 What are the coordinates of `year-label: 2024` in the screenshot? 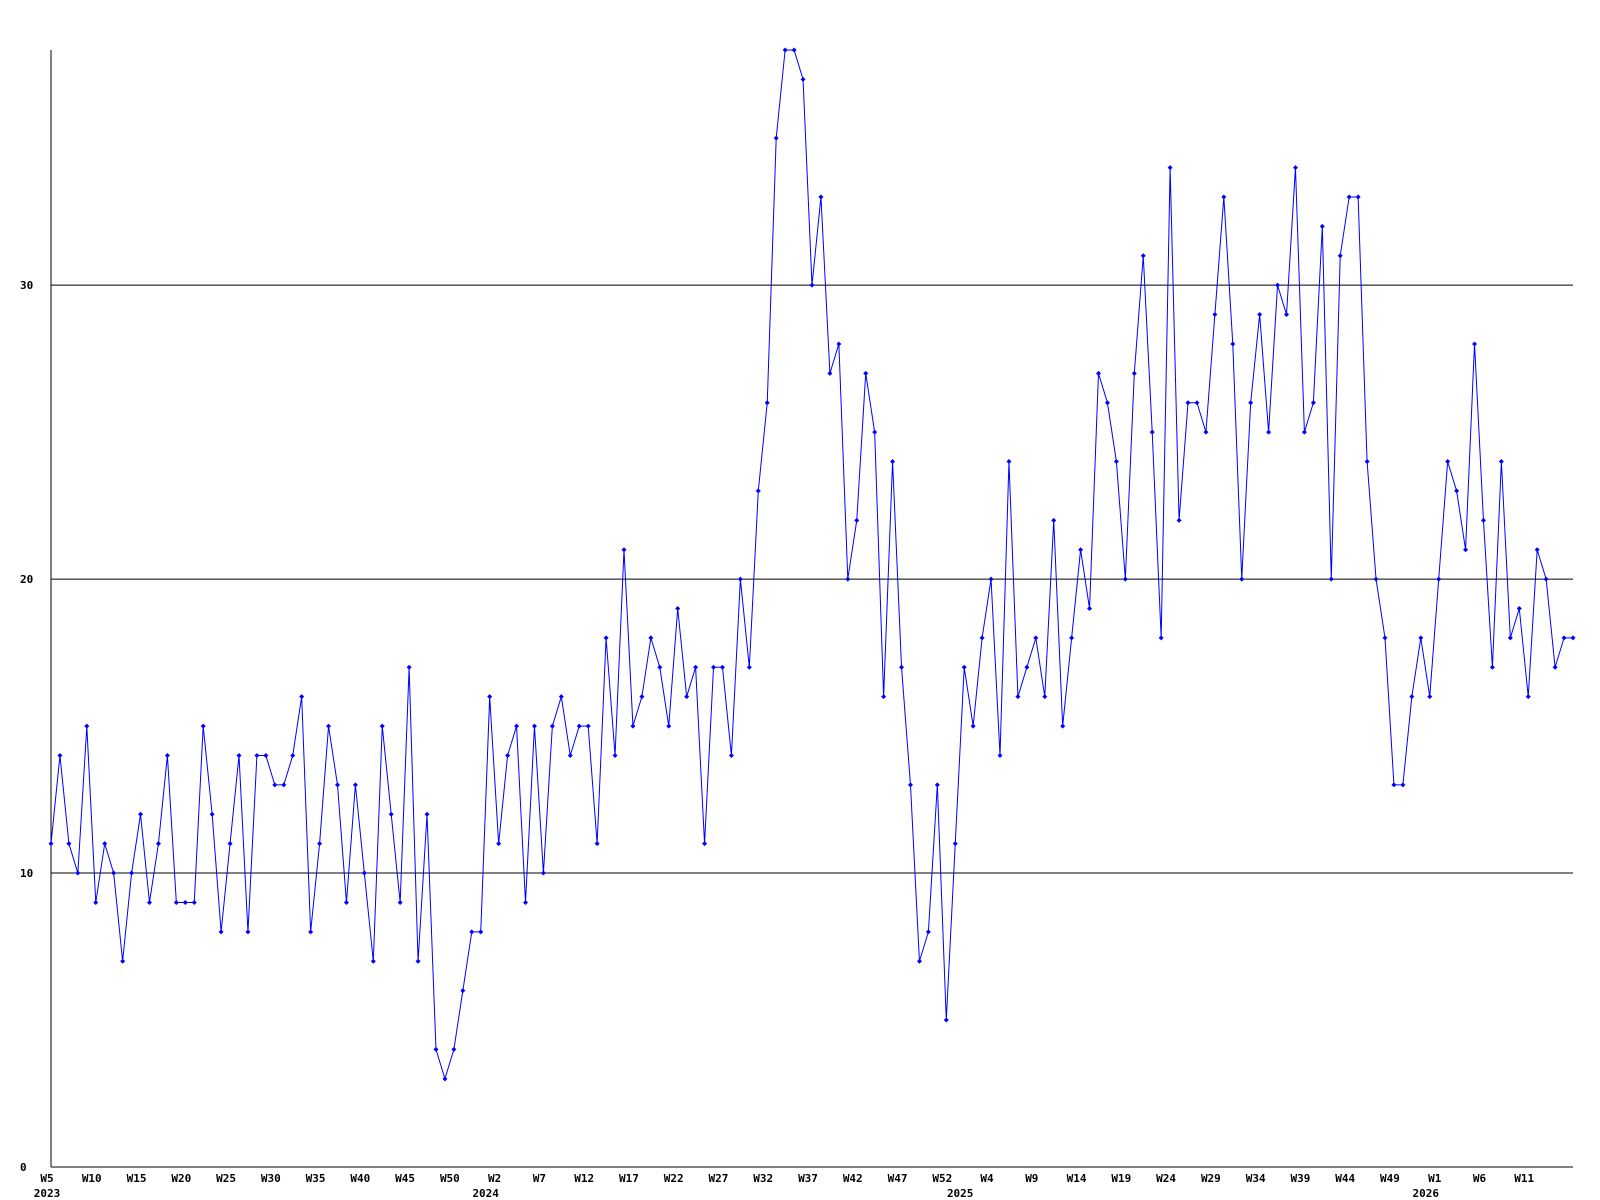 It's located at (485, 1193).